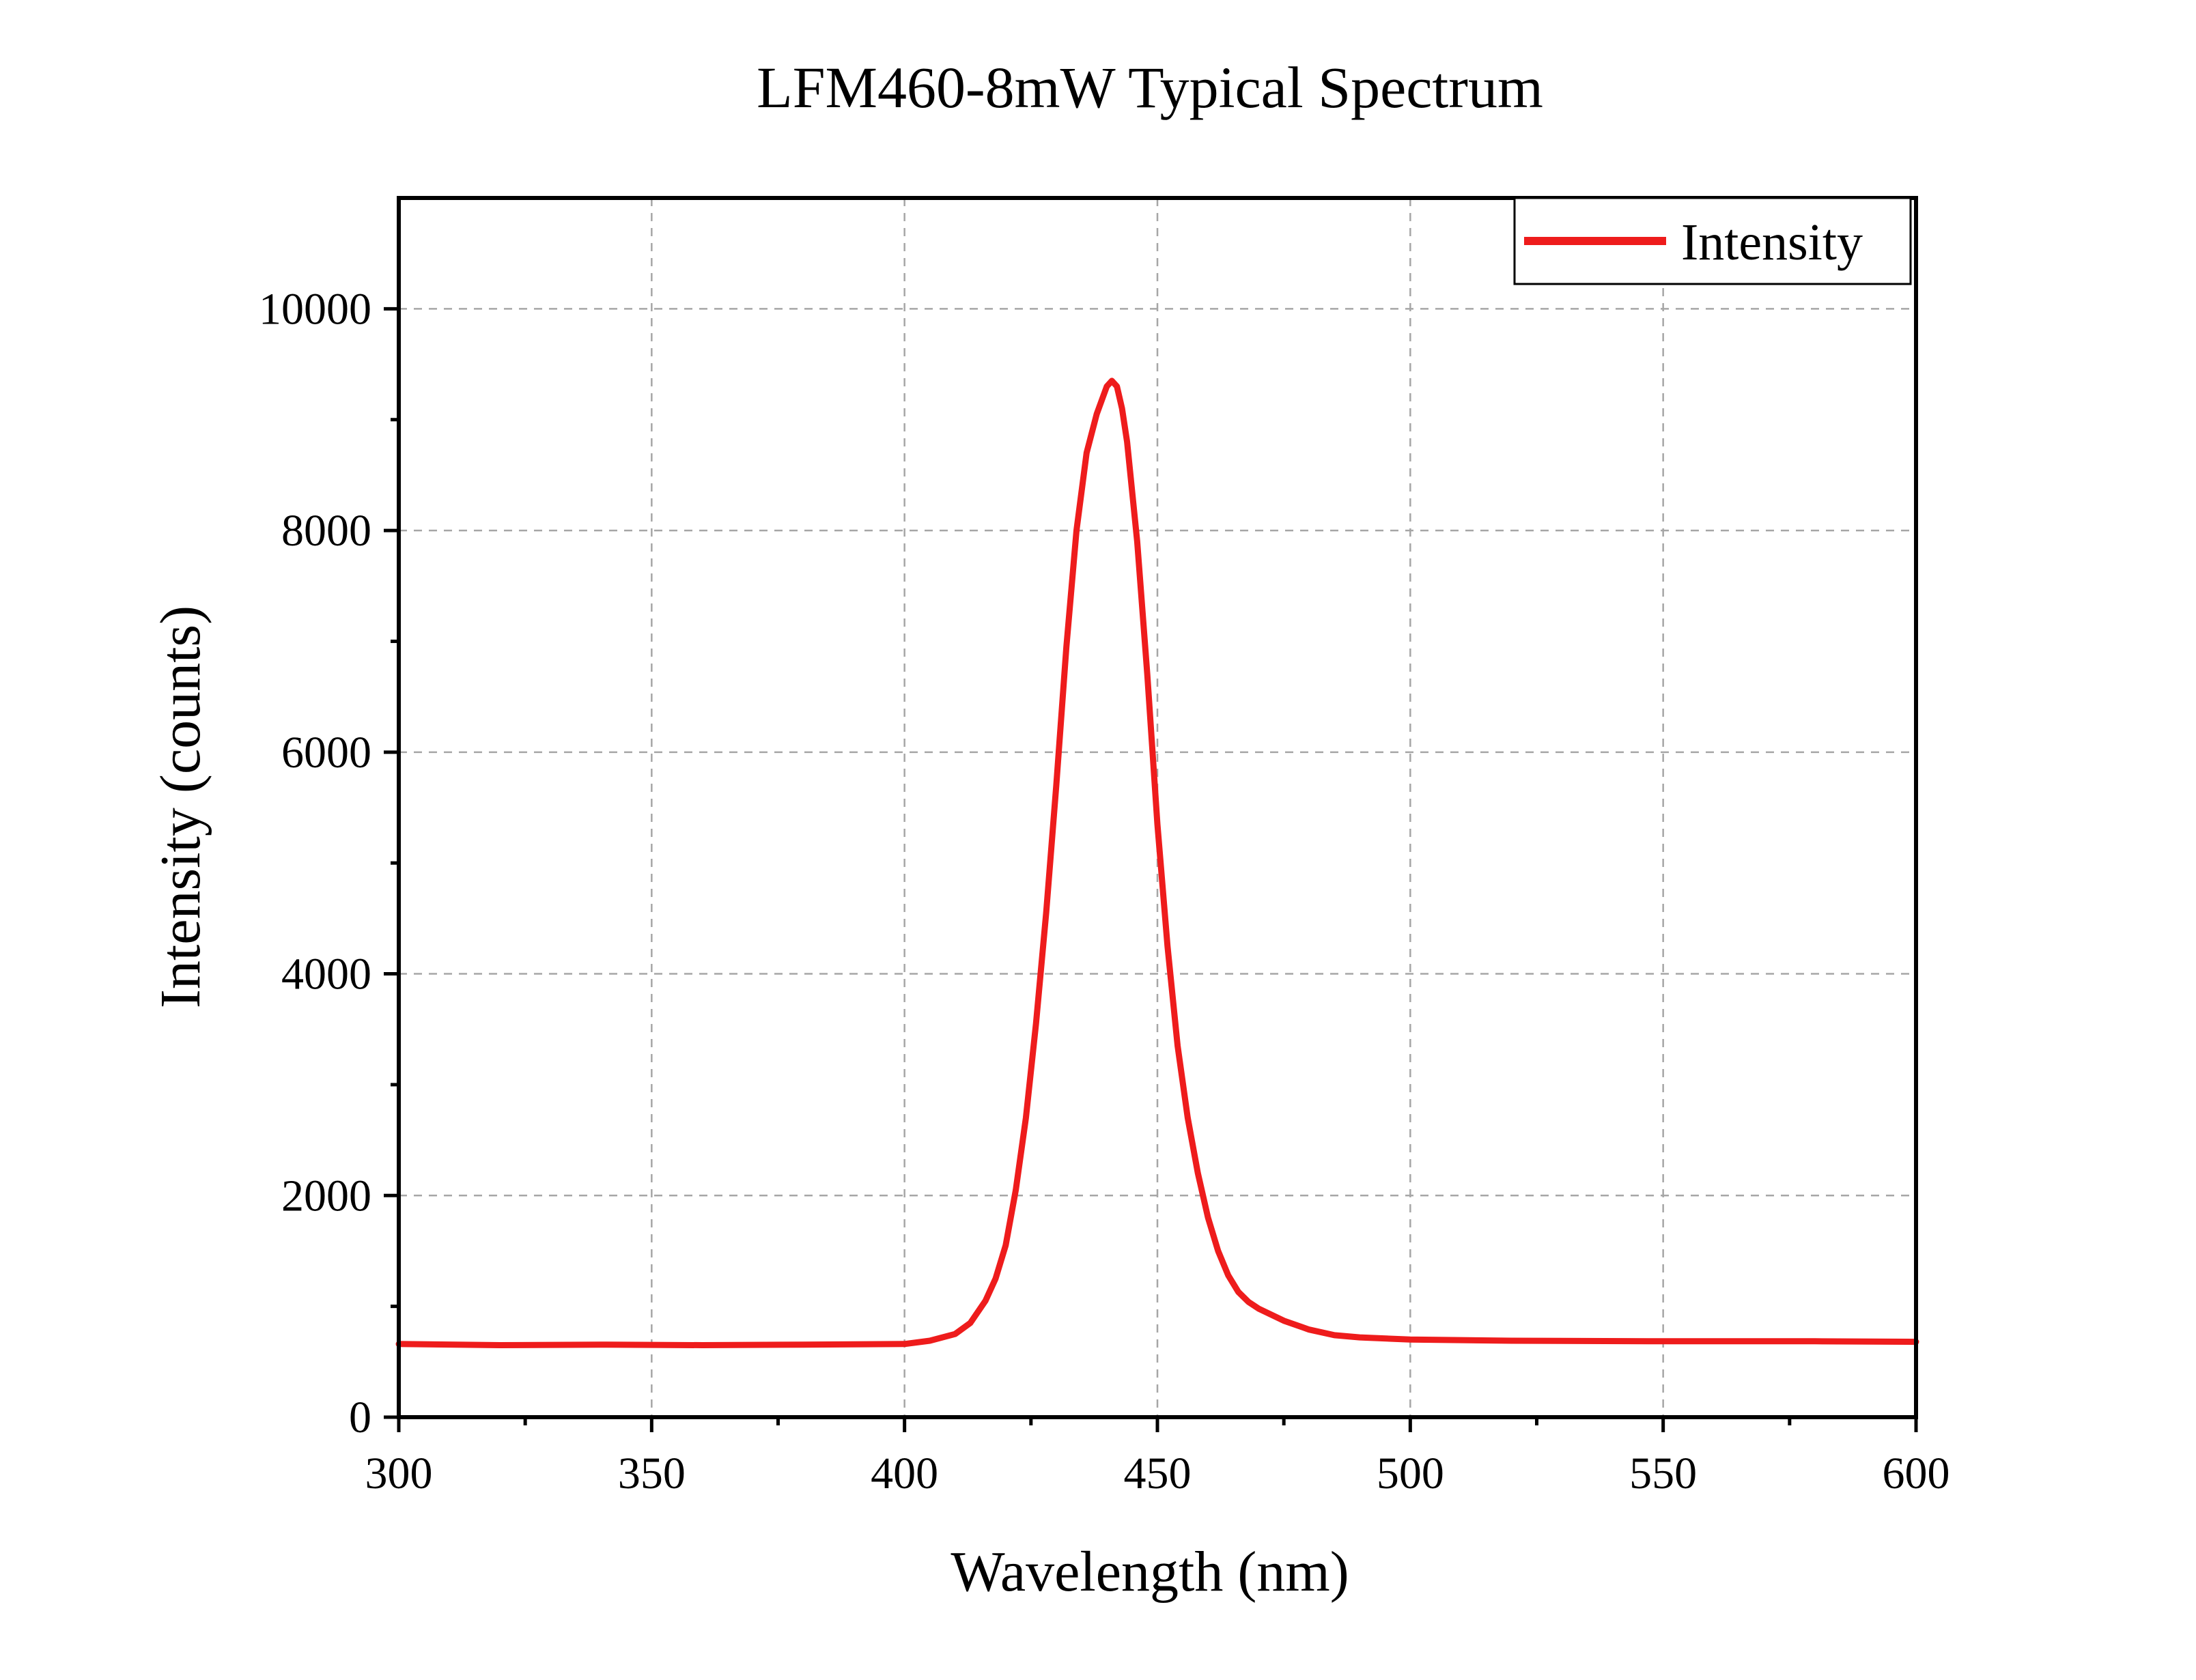 The width and height of the screenshot is (2196, 1680). I want to click on x-axis-label: Wavelength (nm), so click(1150, 1572).